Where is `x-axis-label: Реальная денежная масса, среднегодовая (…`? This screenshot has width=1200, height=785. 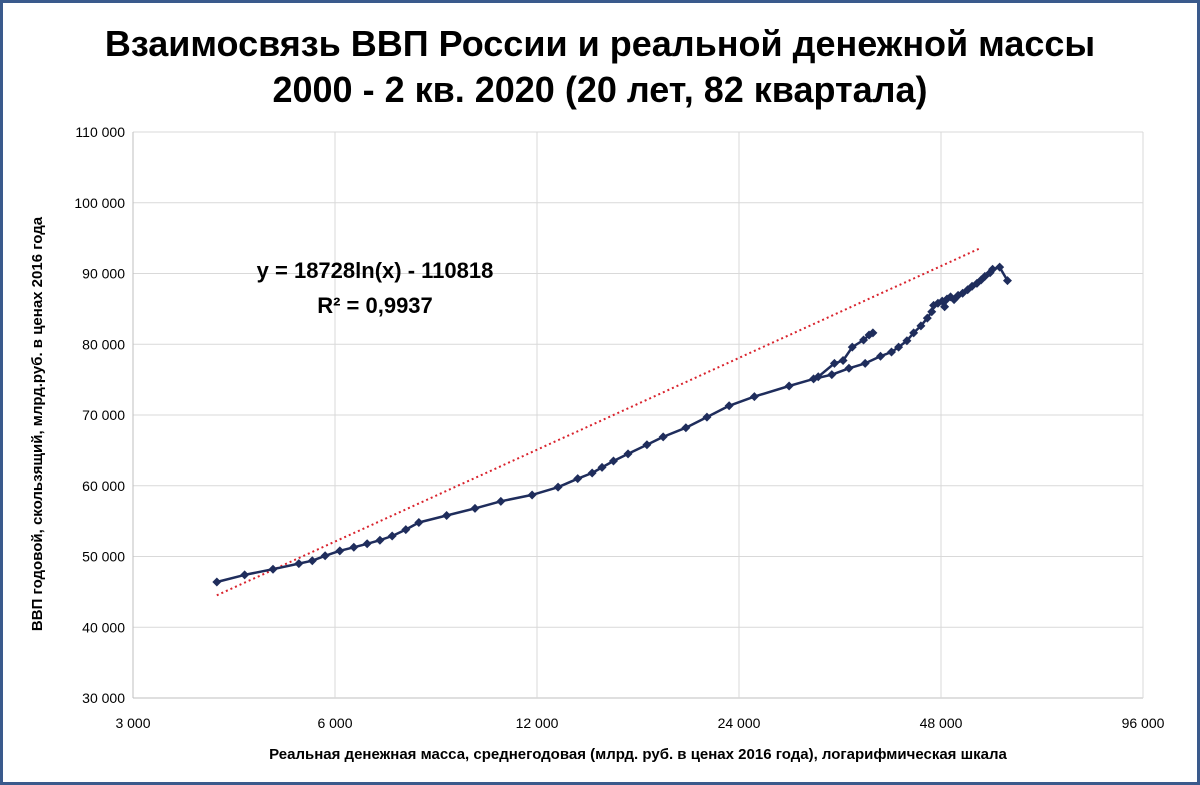 x-axis-label: Реальная денежная масса, среднегодовая (… is located at coordinates (638, 754).